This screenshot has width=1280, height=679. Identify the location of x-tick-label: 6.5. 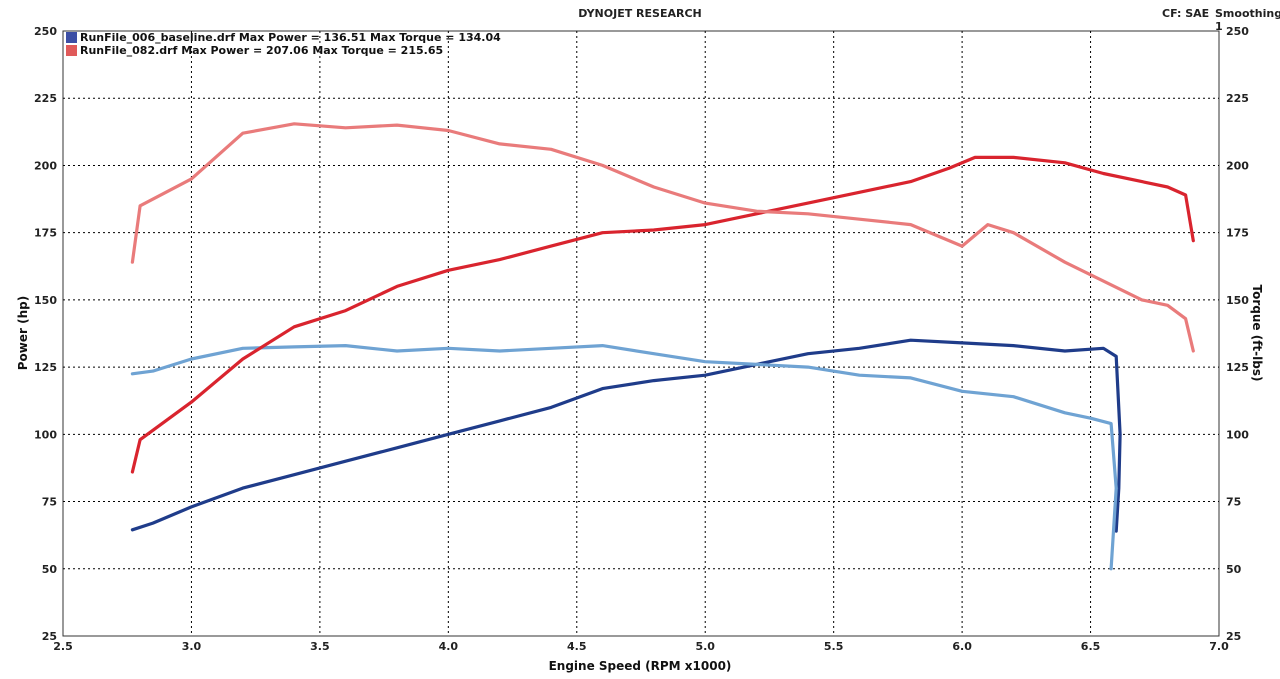
(1091, 646).